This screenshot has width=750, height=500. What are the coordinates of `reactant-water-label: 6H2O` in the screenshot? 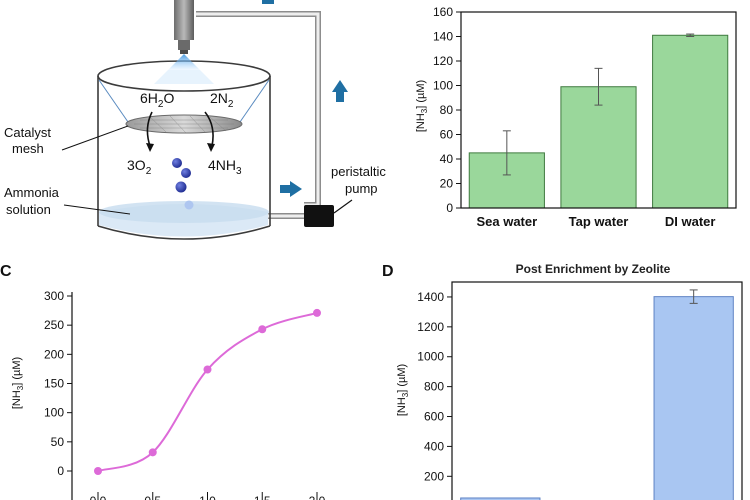 It's located at (157, 100).